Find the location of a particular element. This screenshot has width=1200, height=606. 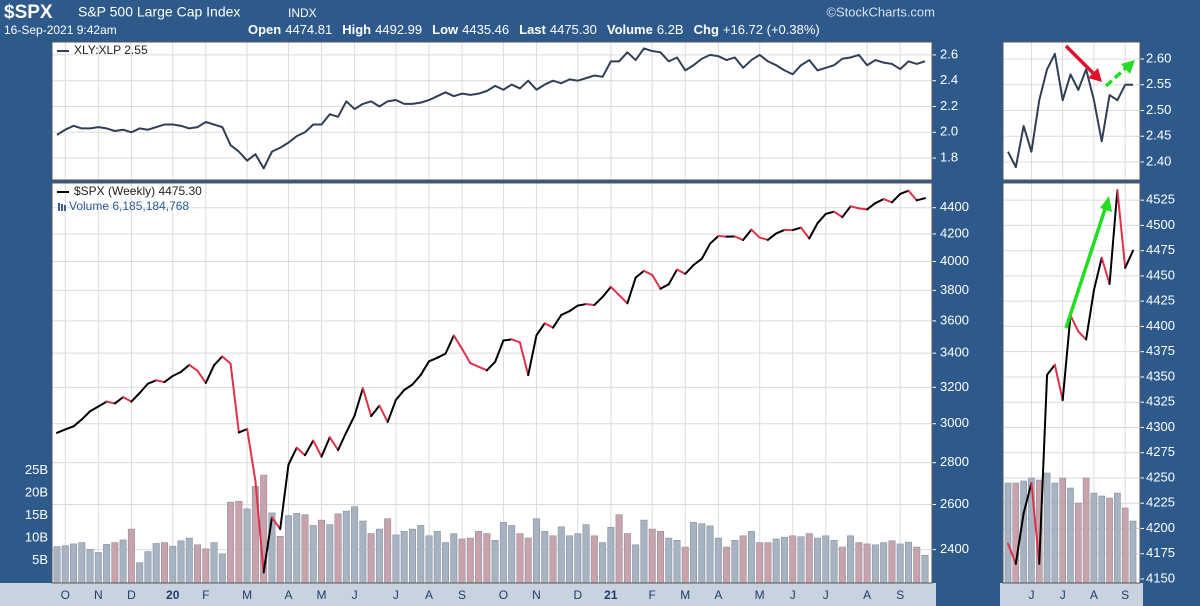

green-arrow is located at coordinates (1086, 267).